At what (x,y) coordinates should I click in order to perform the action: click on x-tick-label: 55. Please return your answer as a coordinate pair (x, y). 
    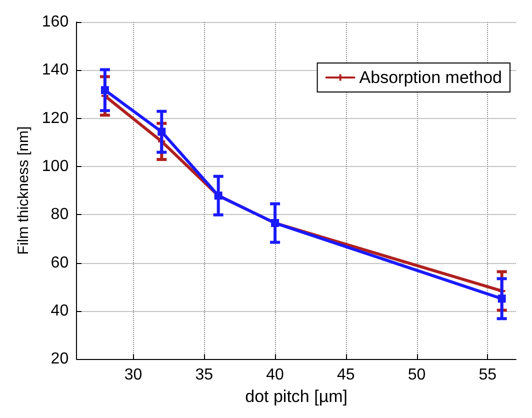
    Looking at the image, I should click on (487, 375).